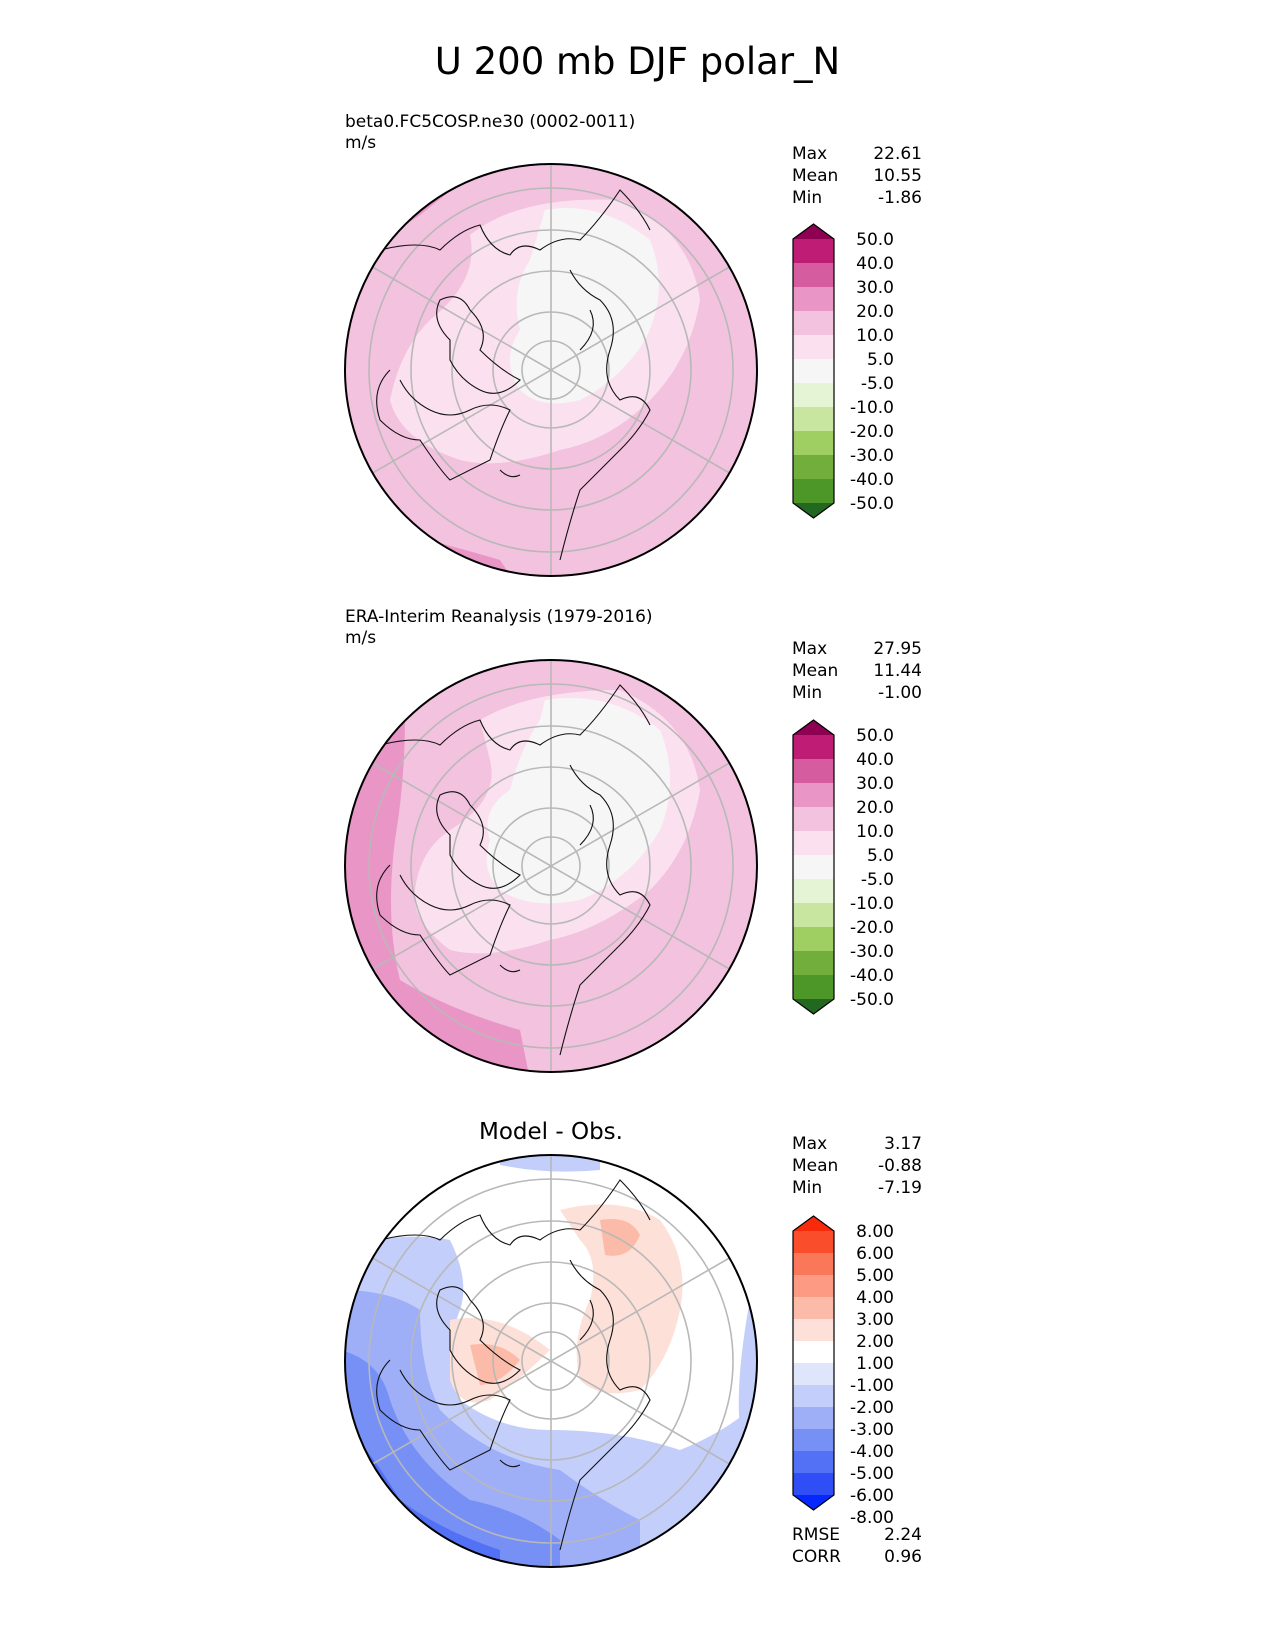 The image size is (1275, 1650). Describe the element at coordinates (872, 1518) in the screenshot. I see `panel-3-colorbar-tick-label: -8.00` at that location.